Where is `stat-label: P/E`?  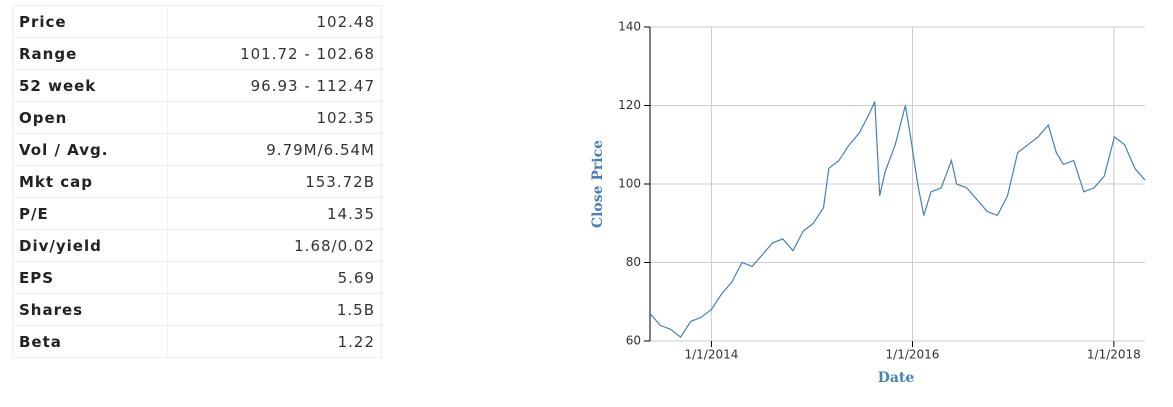
stat-label: P/E is located at coordinates (90, 213).